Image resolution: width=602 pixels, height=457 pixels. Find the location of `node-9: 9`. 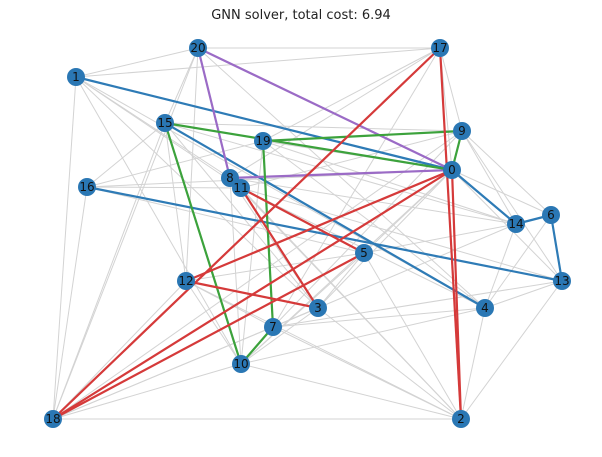

node-9: 9 is located at coordinates (462, 131).